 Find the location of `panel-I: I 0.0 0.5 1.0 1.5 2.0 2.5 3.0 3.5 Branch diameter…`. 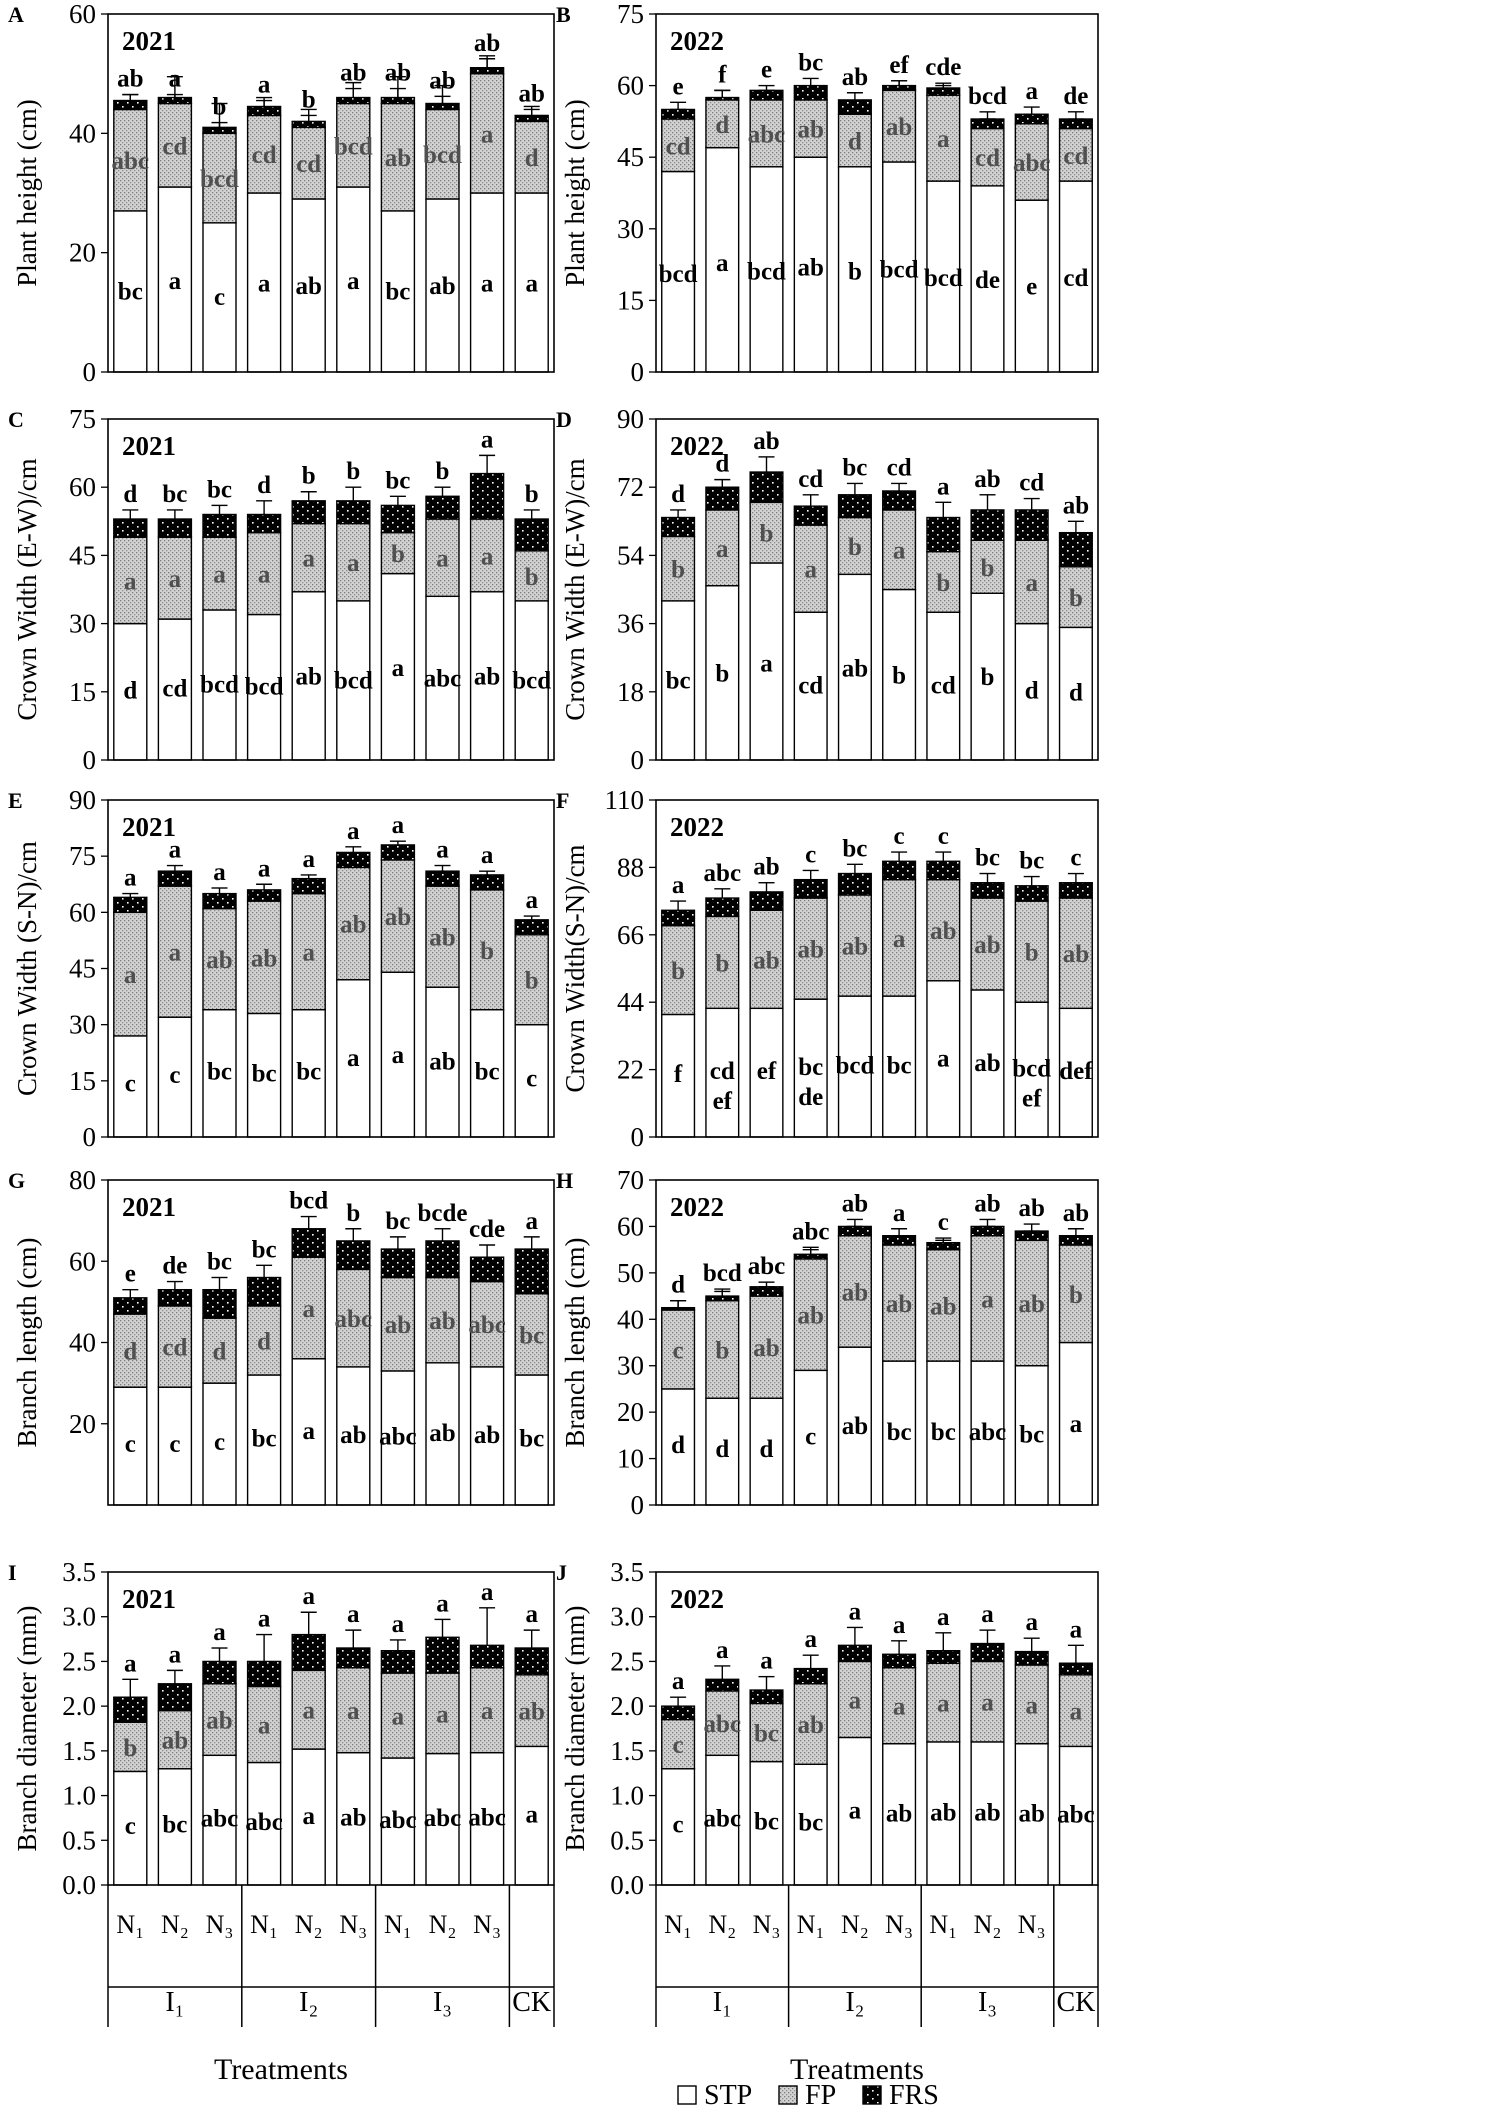

panel-I: I 0.0 0.5 1.0 1.5 2.0 2.5 3.0 3.5 Branch diameter… is located at coordinates (281, 1728).